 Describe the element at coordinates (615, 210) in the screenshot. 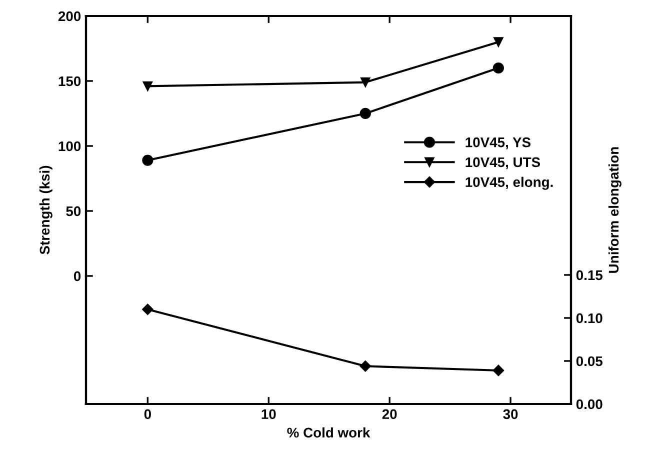

I see `y2-axis-title: Uniform elongation` at that location.